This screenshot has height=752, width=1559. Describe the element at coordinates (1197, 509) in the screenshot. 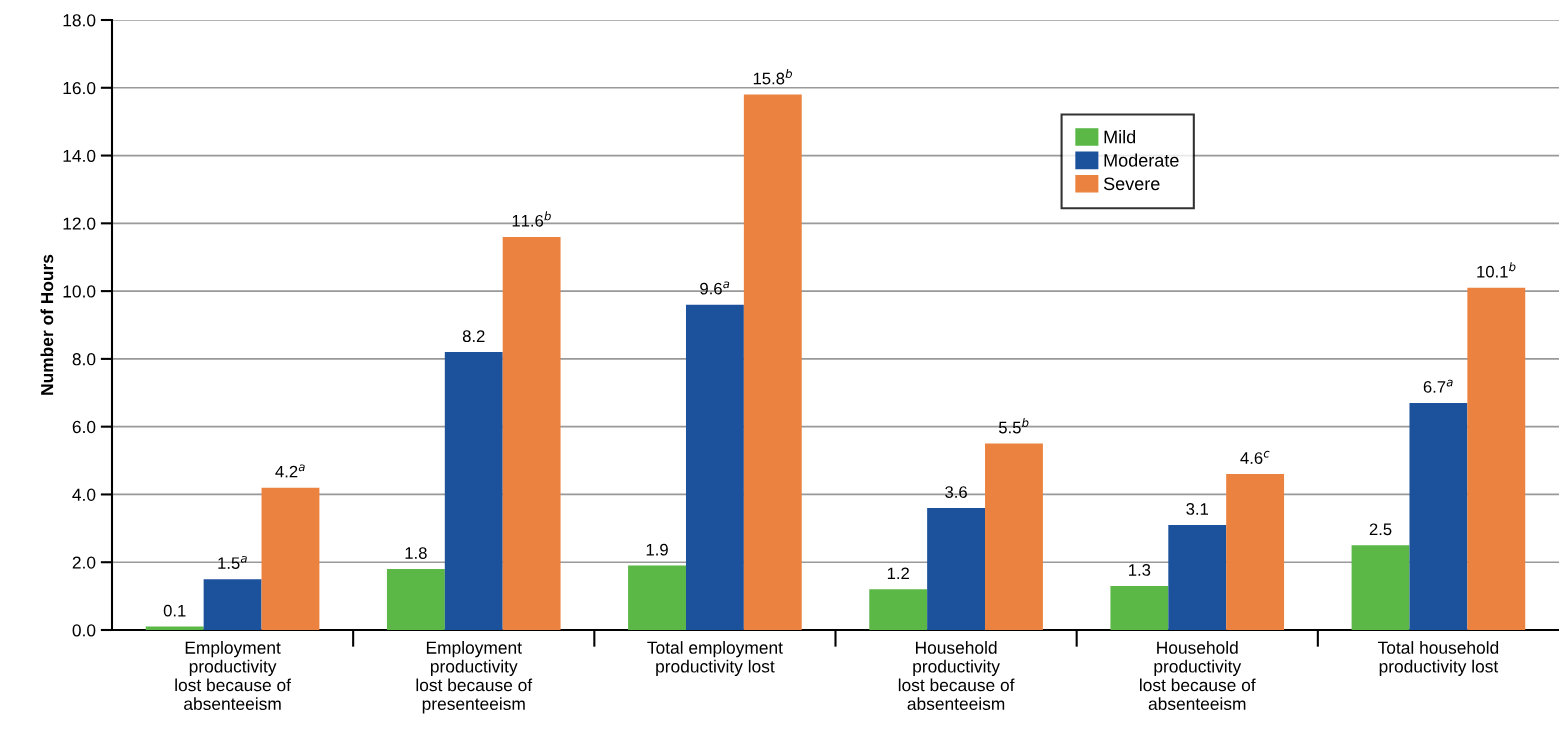

I see `data-label: 3.1` at that location.